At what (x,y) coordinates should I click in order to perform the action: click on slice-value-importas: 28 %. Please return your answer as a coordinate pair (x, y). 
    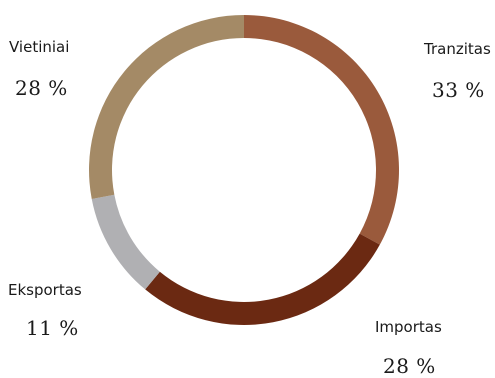
    Looking at the image, I should click on (409, 366).